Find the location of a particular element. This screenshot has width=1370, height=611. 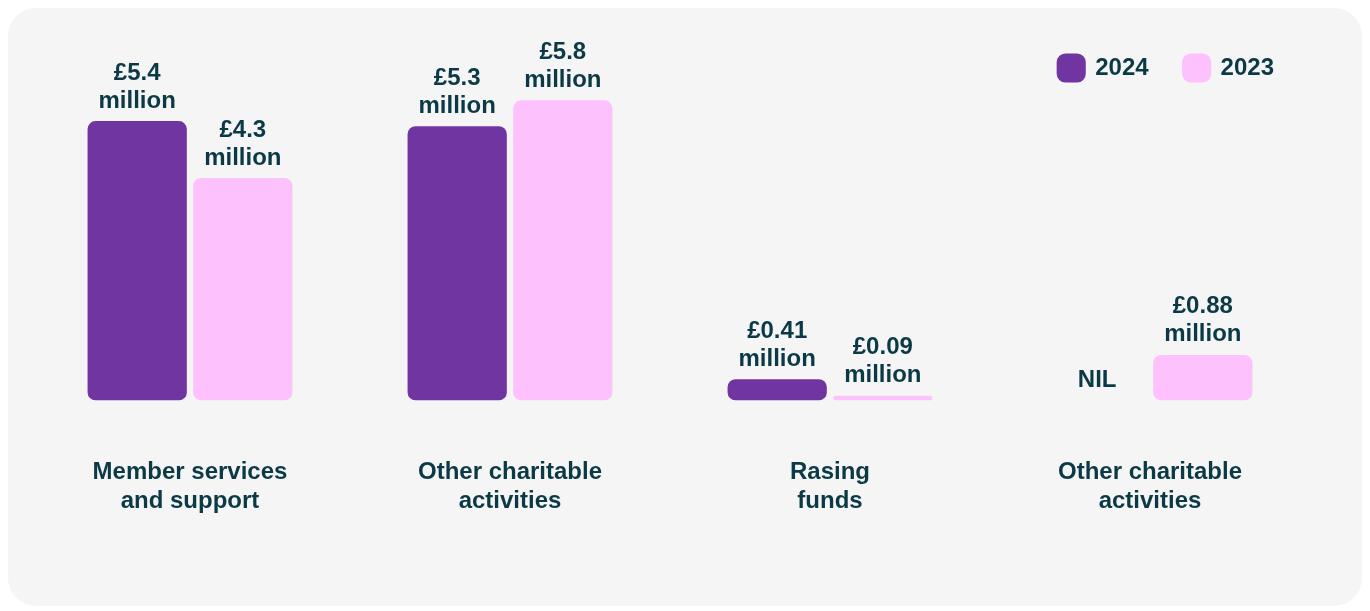

data-label: £0.09 million is located at coordinates (883, 360).